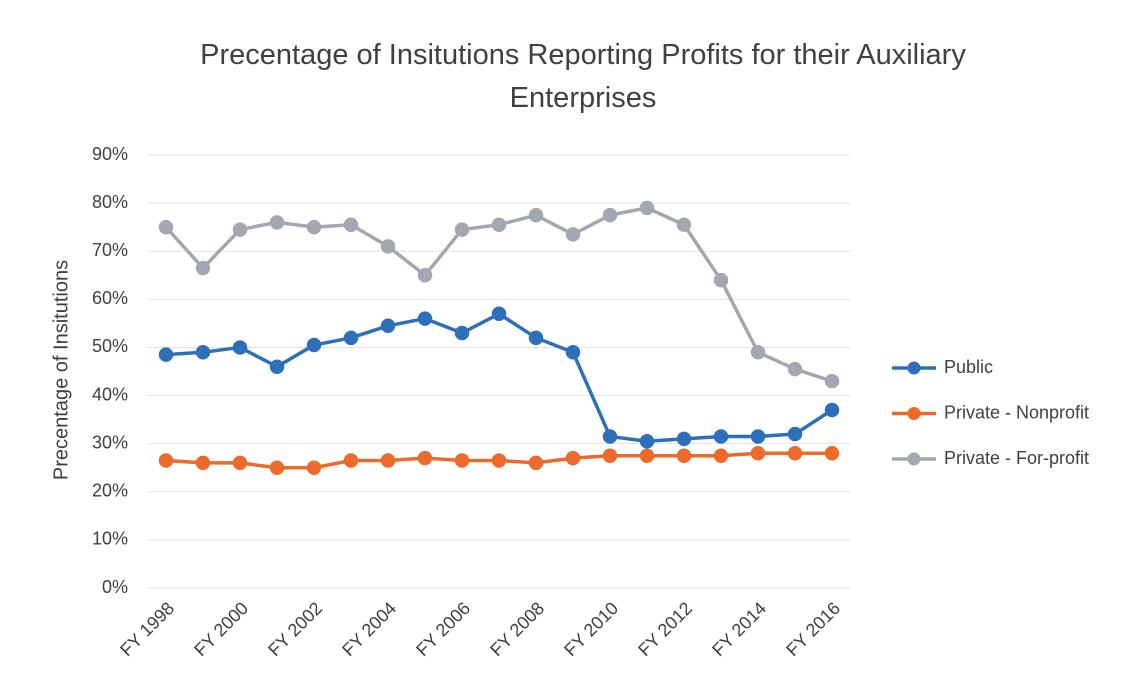  Describe the element at coordinates (110, 346) in the screenshot. I see `y-tick-label: 50%` at that location.